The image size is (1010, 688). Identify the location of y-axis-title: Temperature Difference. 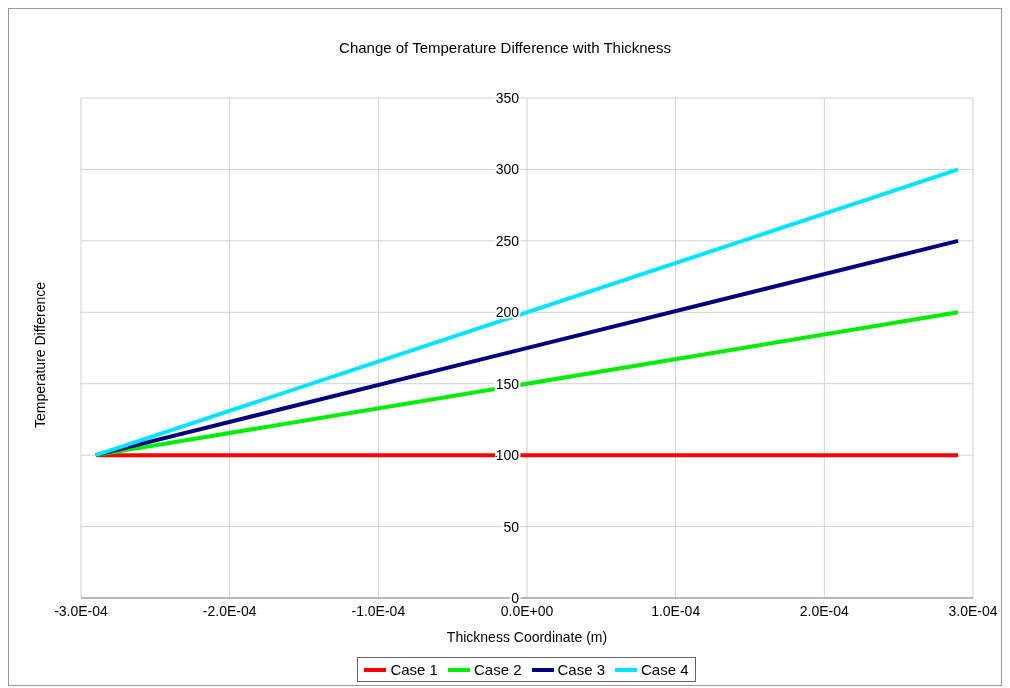
(39, 354).